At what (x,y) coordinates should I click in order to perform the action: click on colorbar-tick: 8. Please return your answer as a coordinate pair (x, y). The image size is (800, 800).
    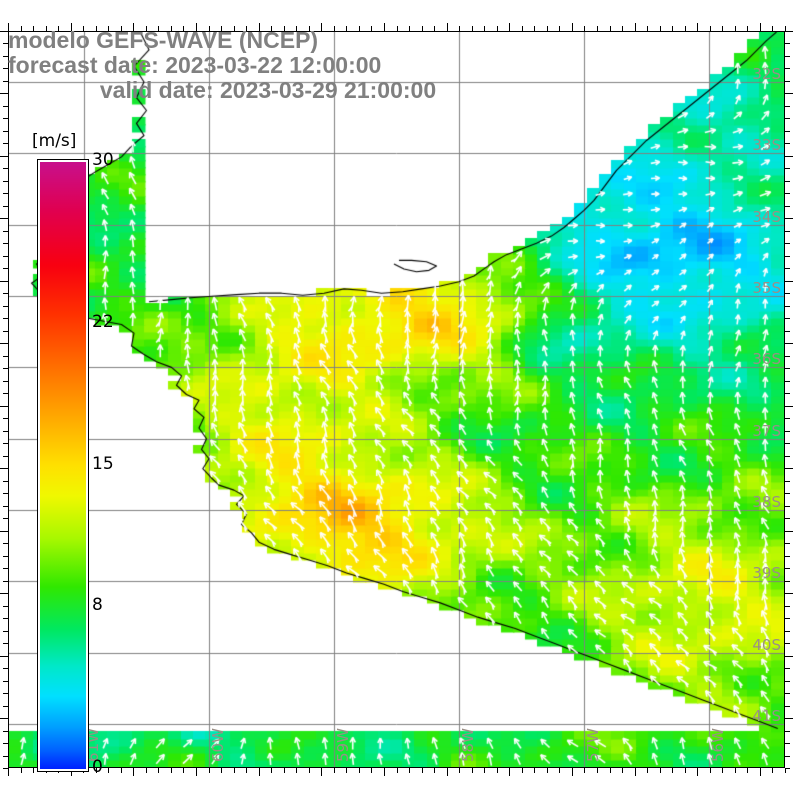
    Looking at the image, I should click on (97, 605).